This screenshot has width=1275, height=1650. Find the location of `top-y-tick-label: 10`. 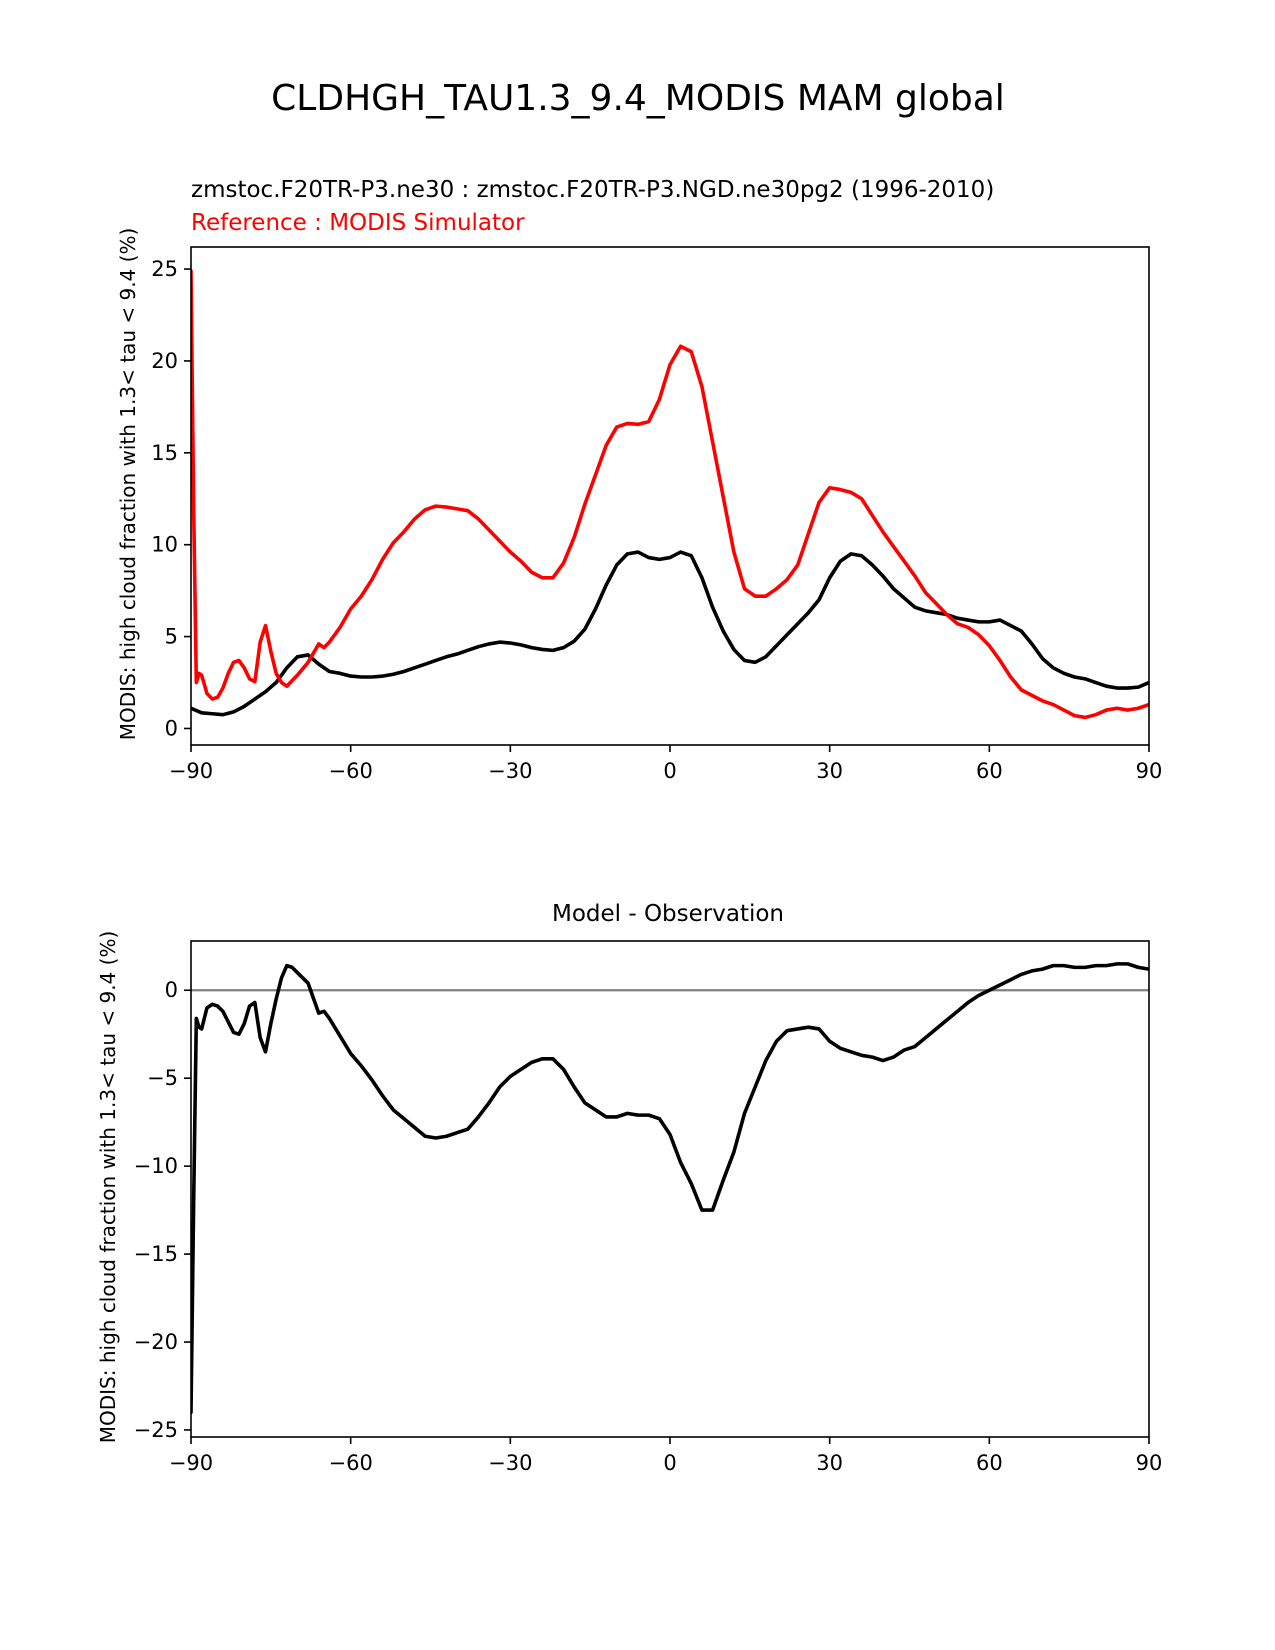

top-y-tick-label: 10 is located at coordinates (164, 545).